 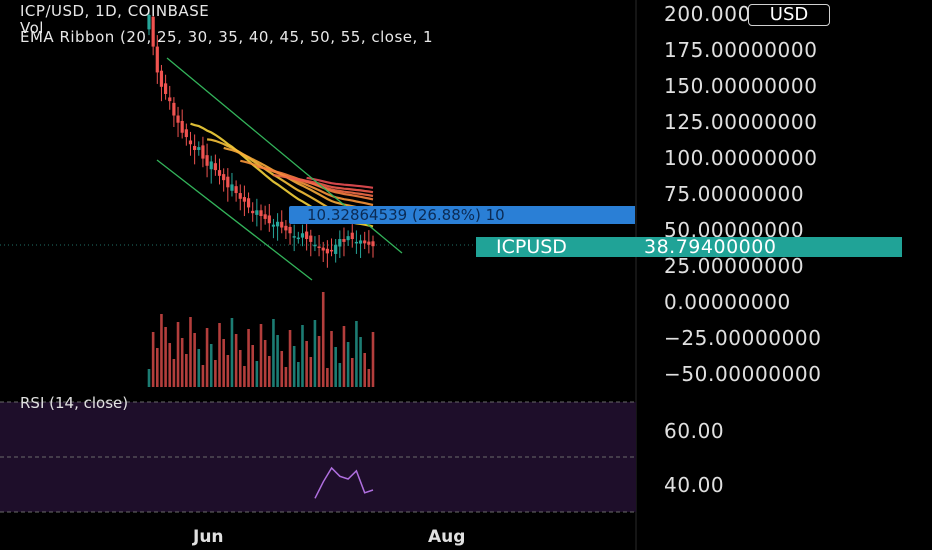 I want to click on price-tick: 75.00000000, so click(x=734, y=194).